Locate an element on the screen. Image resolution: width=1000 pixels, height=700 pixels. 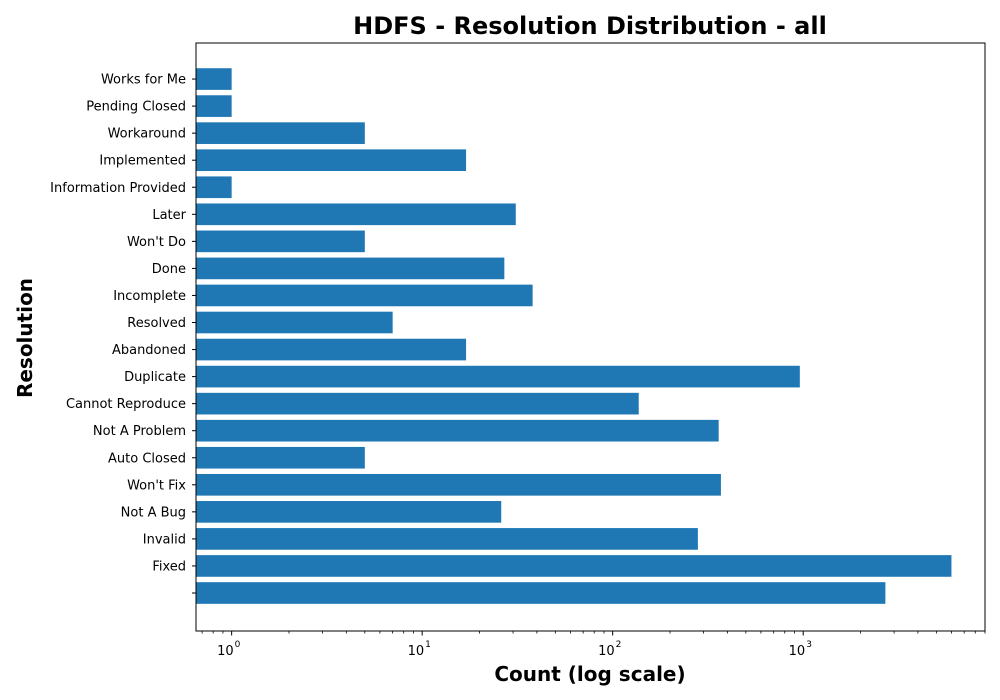
y-tick-label: Implemented is located at coordinates (142, 161).